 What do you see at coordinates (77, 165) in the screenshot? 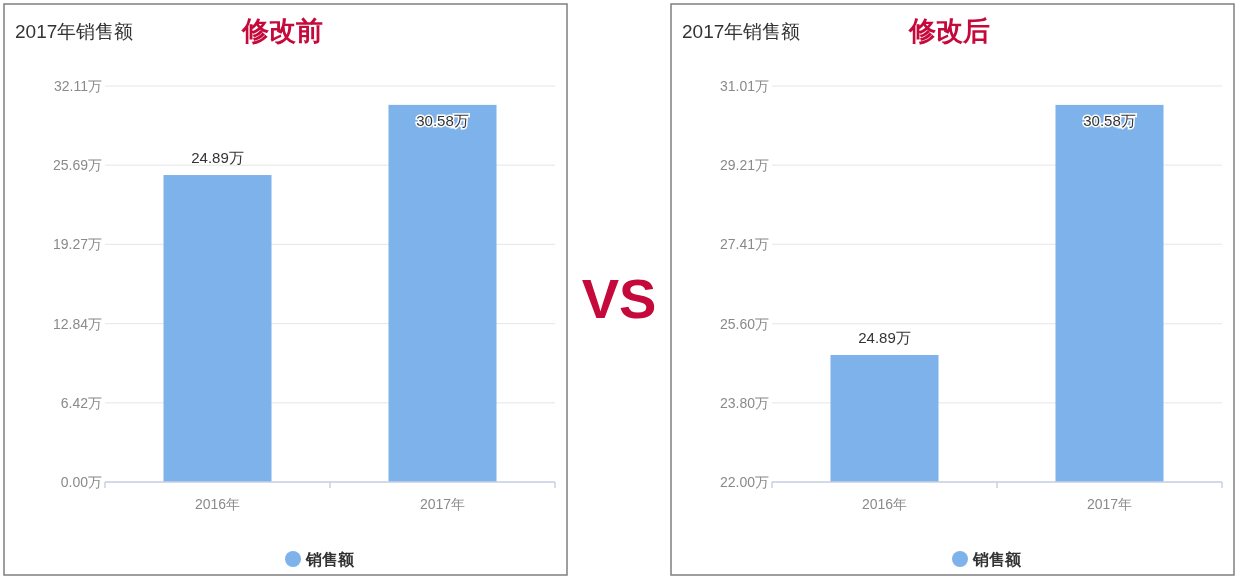
I see `y-tick-label: 25.69万` at bounding box center [77, 165].